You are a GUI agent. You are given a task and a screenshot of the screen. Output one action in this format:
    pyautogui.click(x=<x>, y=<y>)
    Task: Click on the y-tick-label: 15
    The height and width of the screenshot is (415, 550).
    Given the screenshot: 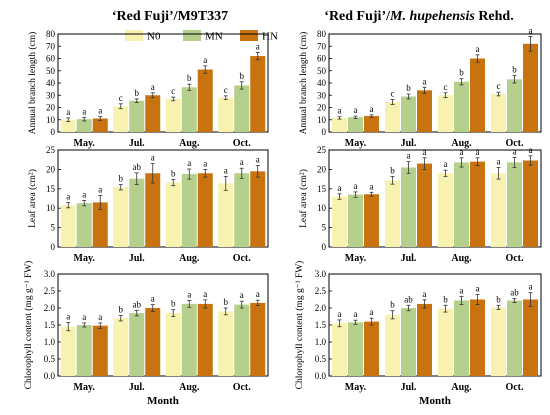 What is the action you would take?
    pyautogui.click(x=51, y=189)
    